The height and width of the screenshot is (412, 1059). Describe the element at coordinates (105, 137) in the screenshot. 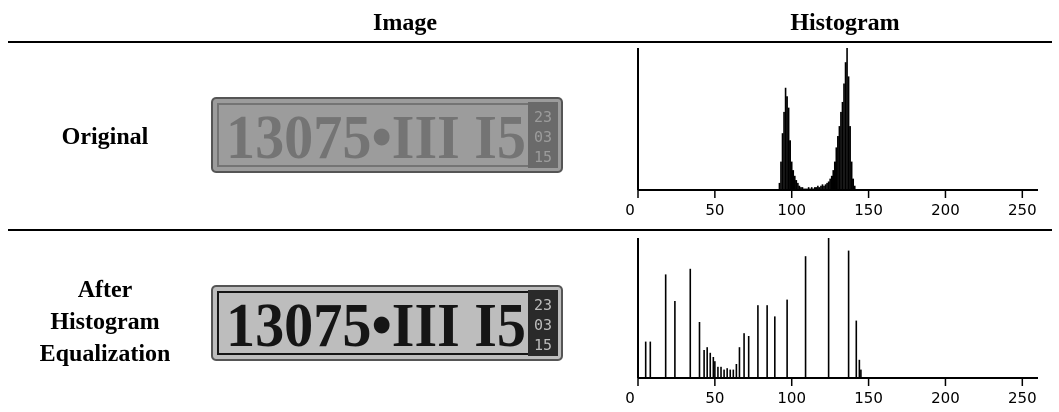

I see `row-label: Original` at that location.